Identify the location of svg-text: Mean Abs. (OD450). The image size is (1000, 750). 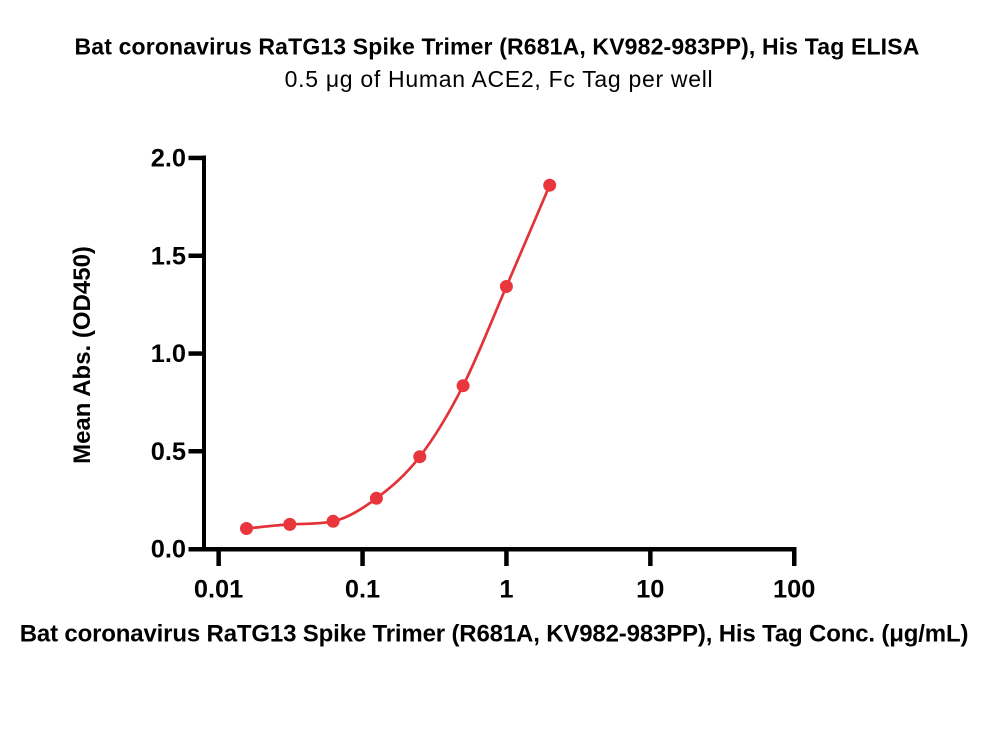
(82, 355).